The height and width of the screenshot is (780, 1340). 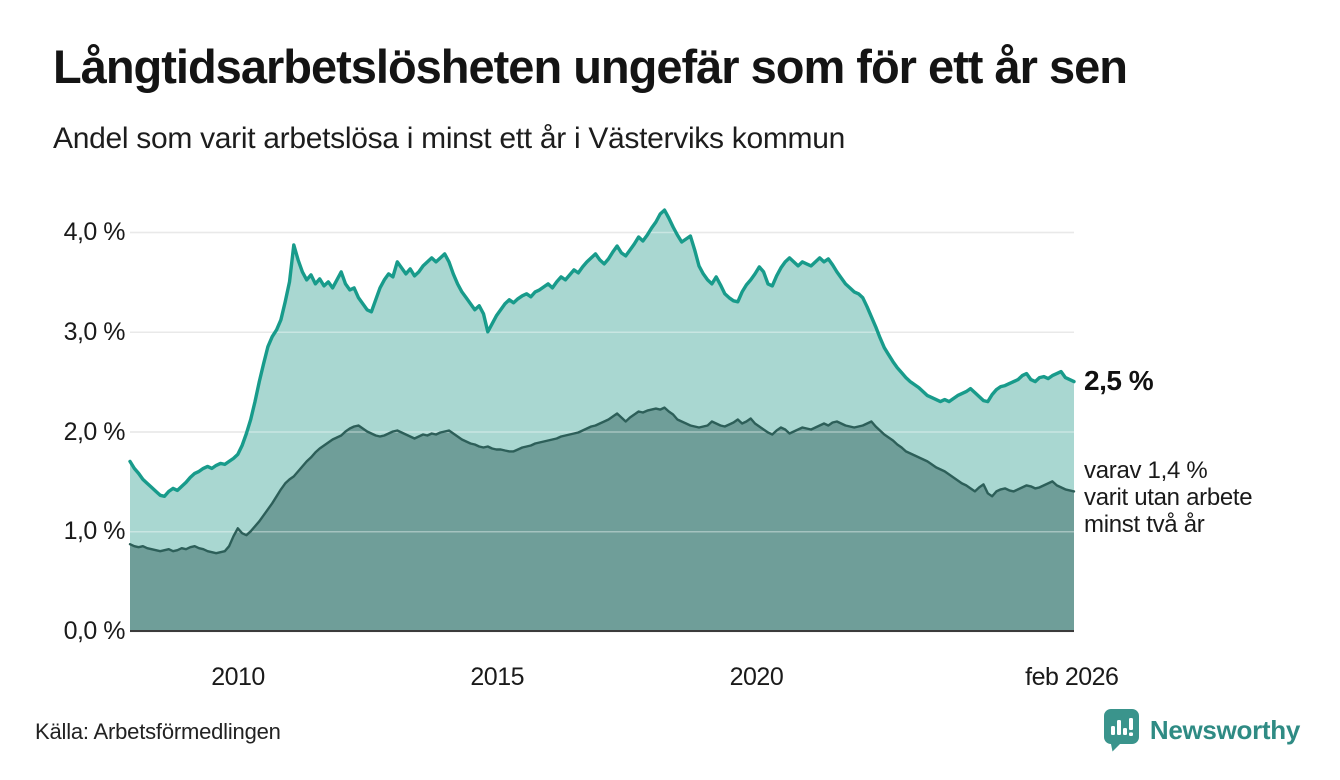 I want to click on bar-chart-speech-bubble-icon, so click(x=1121, y=730).